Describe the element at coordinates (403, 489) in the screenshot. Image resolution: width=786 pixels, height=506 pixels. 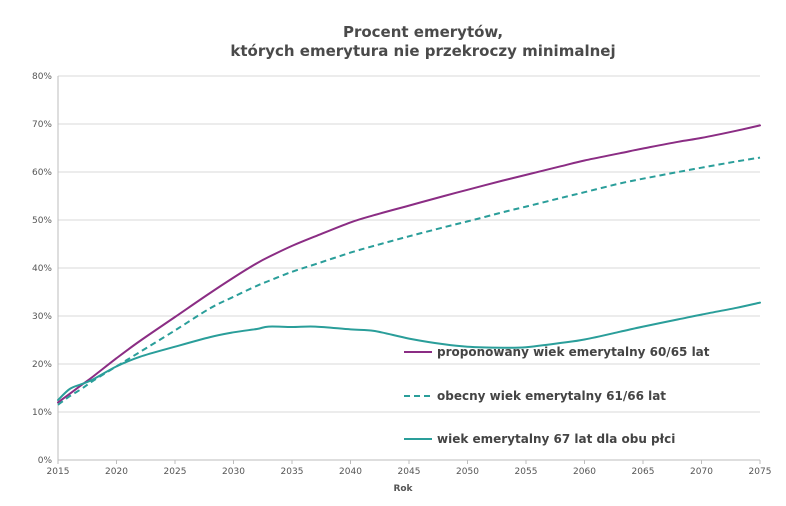
I see `x-axis-label: Rok` at that location.